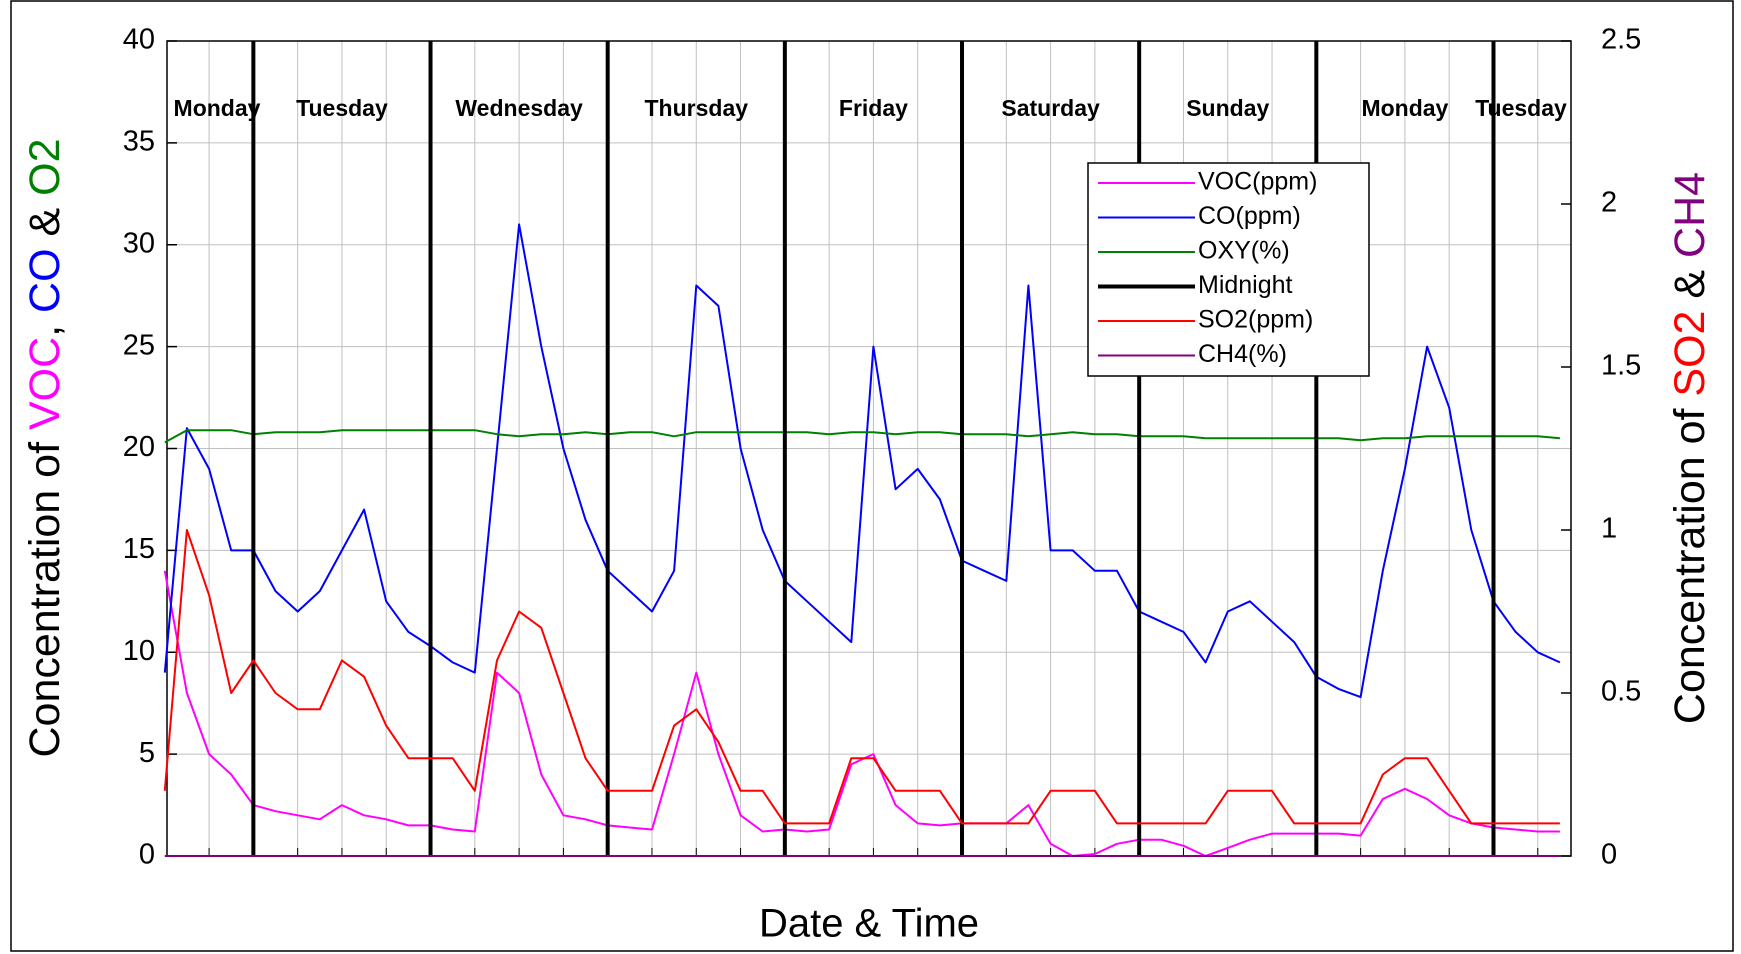 The height and width of the screenshot is (954, 1741). Describe the element at coordinates (1244, 251) in the screenshot. I see `legend-label: OXY(%)` at that location.